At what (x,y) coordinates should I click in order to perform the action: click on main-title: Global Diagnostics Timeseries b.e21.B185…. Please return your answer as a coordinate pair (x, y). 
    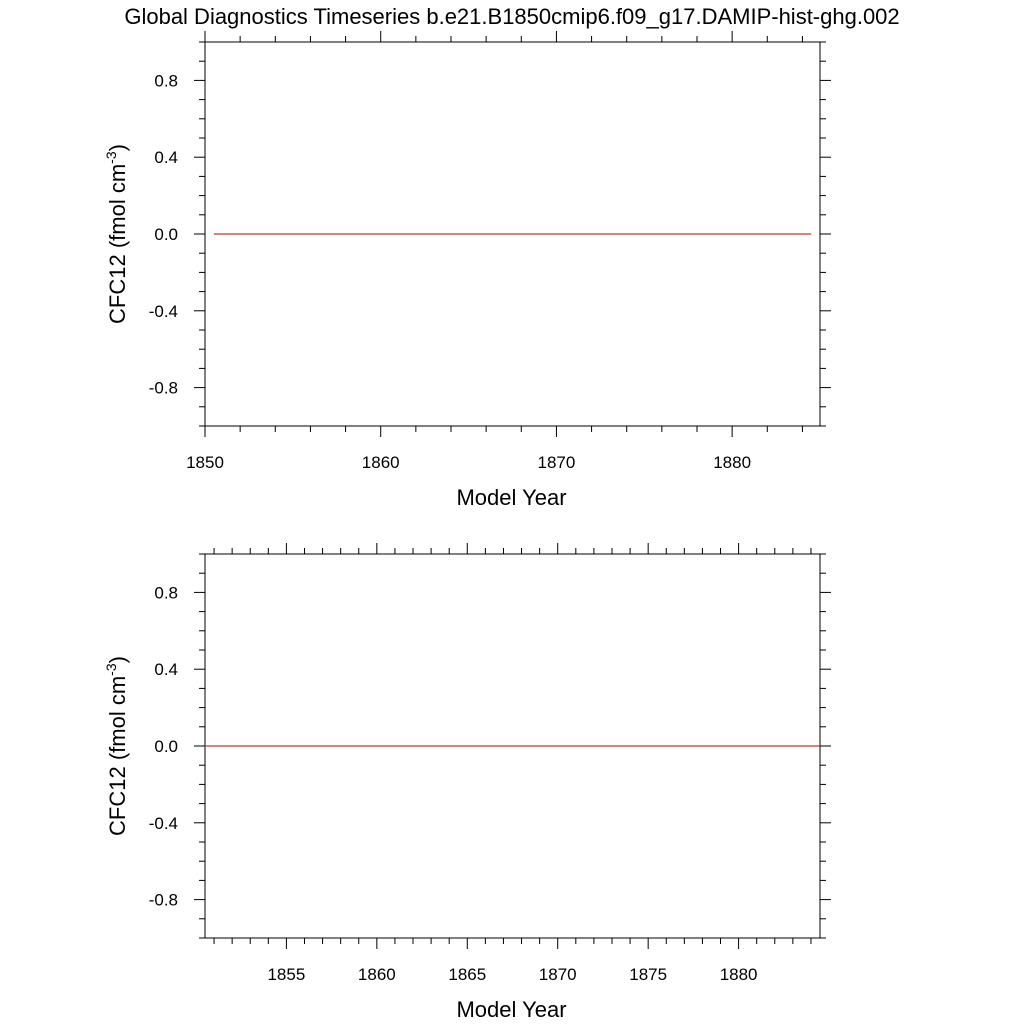
    Looking at the image, I should click on (511, 16).